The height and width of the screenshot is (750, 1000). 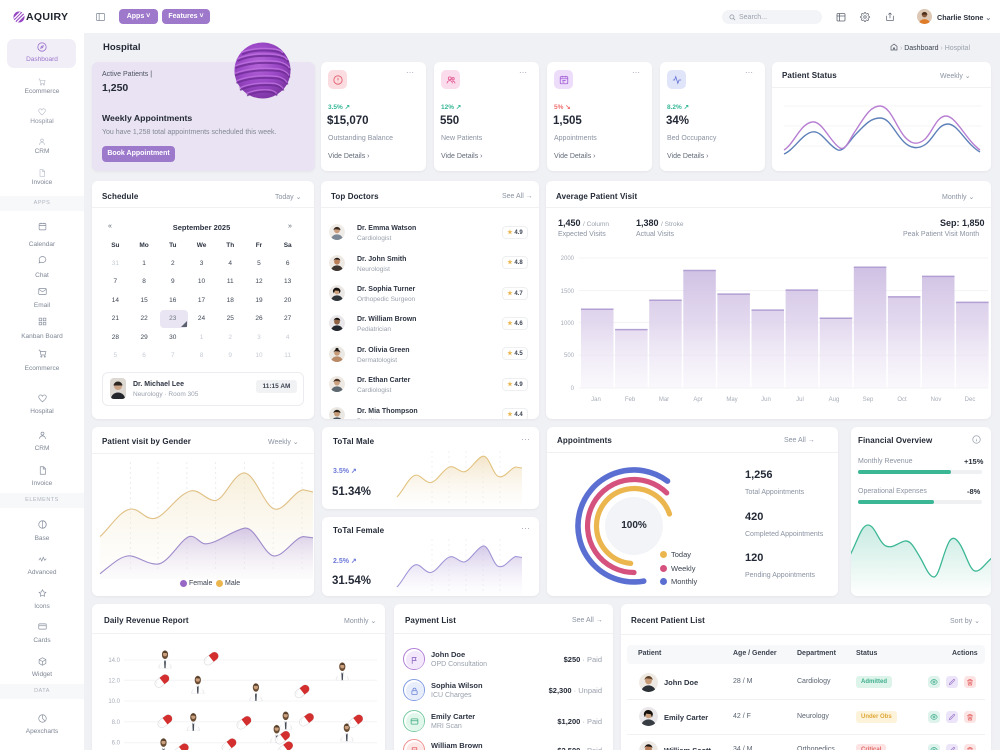 I want to click on svg-text: 14.0, so click(x=114, y=661).